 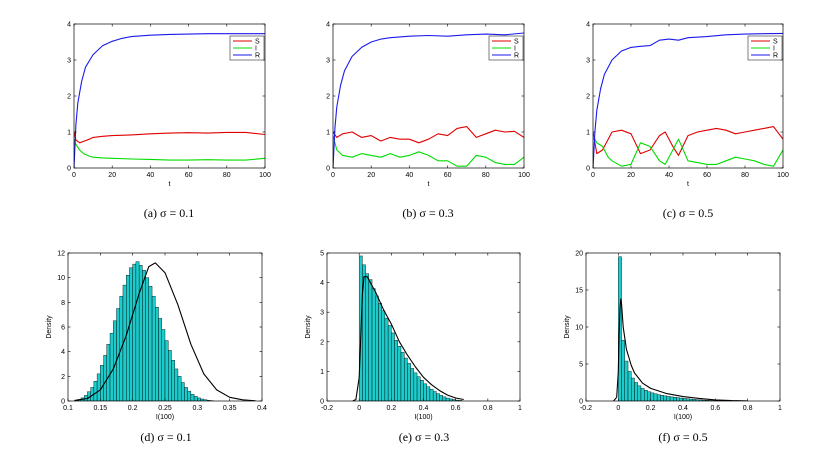 I want to click on panel-caption: (a) σ = 0.1, so click(x=169, y=213).